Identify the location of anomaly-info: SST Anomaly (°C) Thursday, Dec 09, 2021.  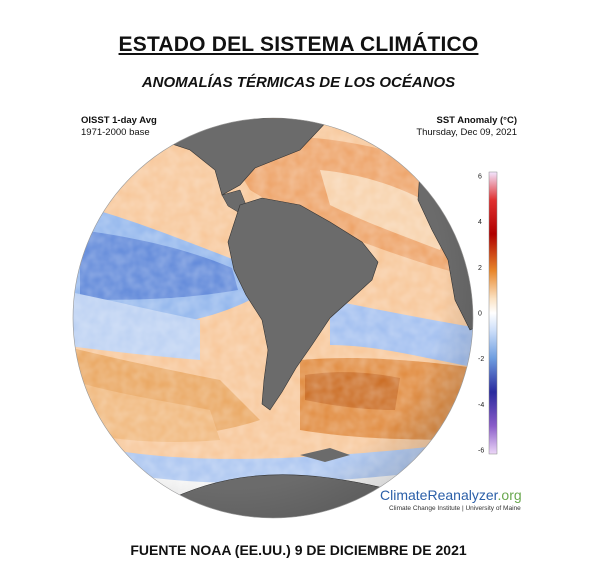
(466, 127).